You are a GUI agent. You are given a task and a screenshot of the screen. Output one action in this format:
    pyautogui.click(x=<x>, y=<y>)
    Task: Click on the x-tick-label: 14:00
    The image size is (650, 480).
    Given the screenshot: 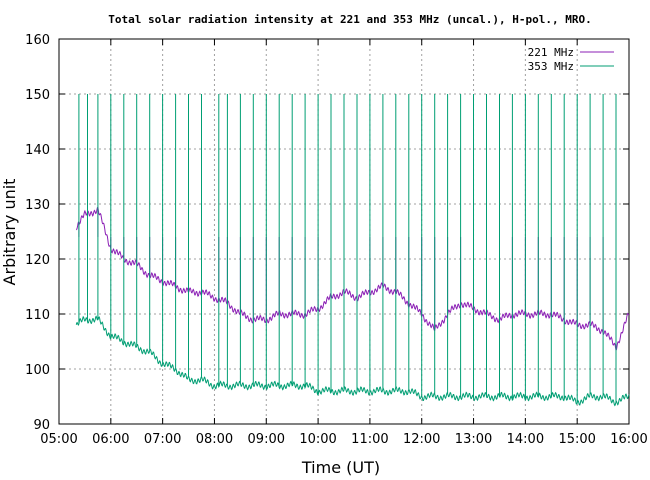 What is the action you would take?
    pyautogui.click(x=525, y=439)
    